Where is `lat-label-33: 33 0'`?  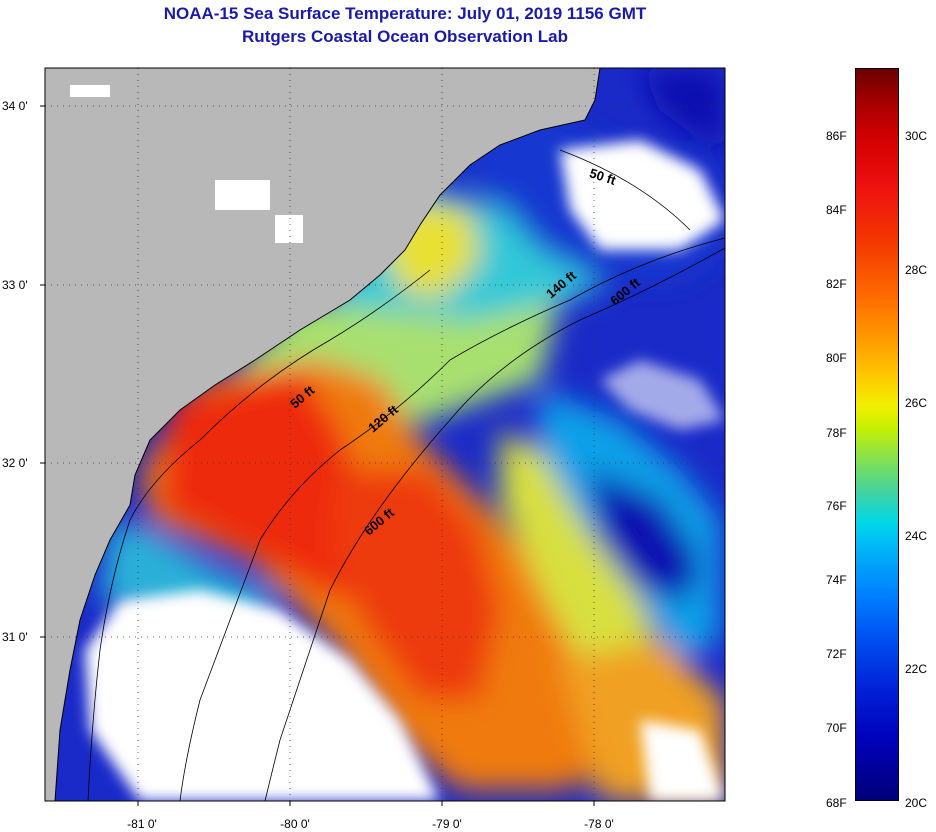 lat-label-33: 33 0' is located at coordinates (15, 285).